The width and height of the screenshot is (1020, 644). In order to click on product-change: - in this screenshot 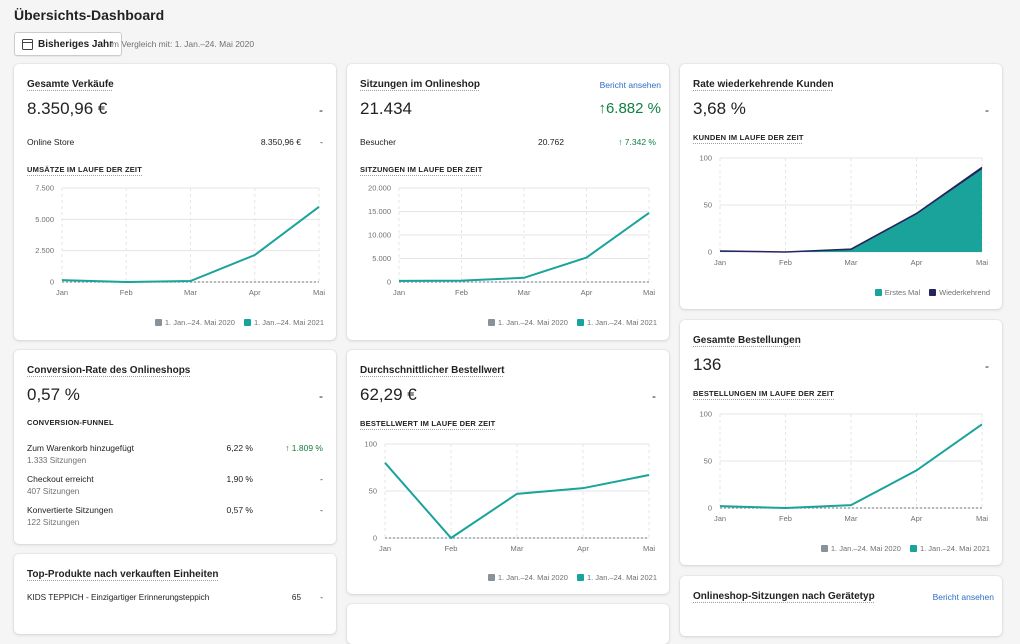, I will do `click(321, 597)`.